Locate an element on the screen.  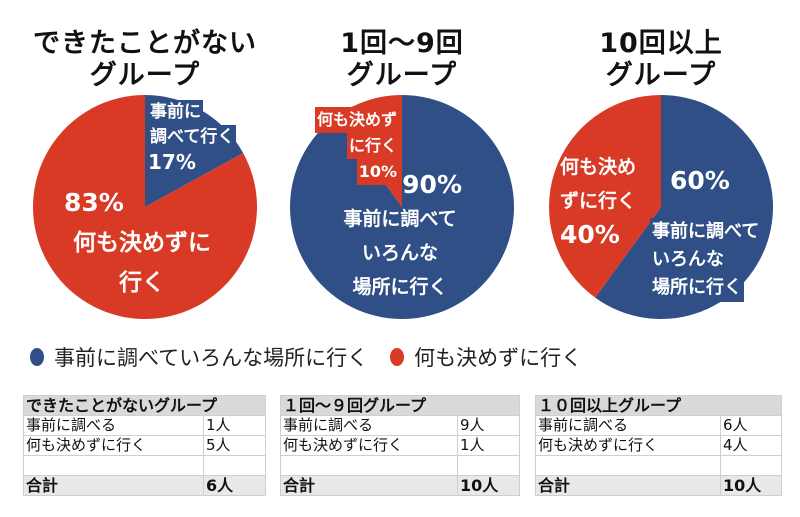
chart-title-line: 10回以上 is located at coordinates (661, 43).